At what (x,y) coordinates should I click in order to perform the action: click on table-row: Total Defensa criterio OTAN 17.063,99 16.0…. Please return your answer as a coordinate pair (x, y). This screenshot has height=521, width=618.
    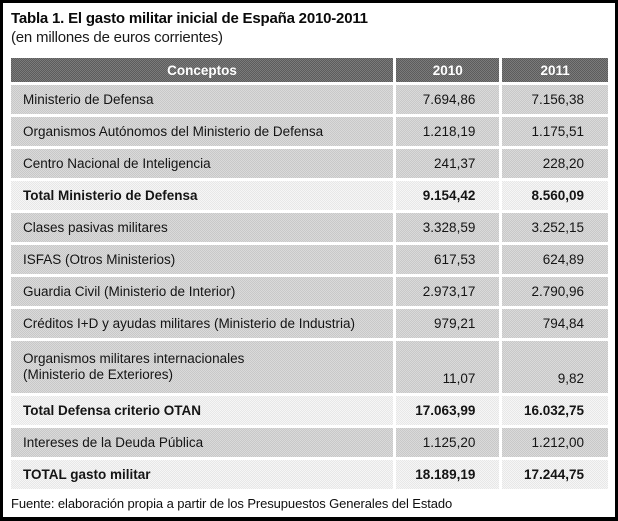
    Looking at the image, I should click on (309, 410).